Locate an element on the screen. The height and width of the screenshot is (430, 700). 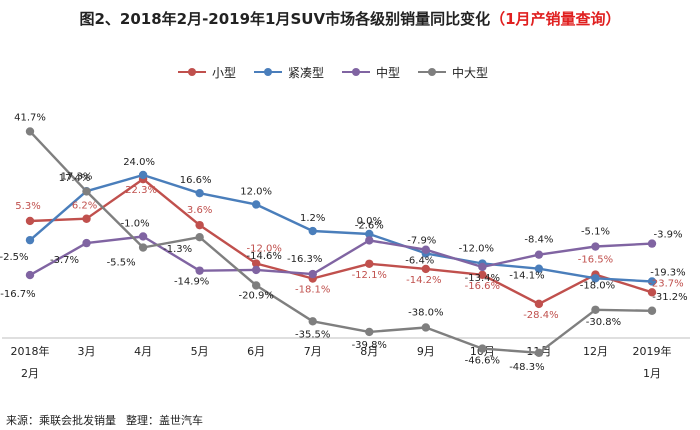
title-highlight: （1月产销量查询） is located at coordinates (555, 19).